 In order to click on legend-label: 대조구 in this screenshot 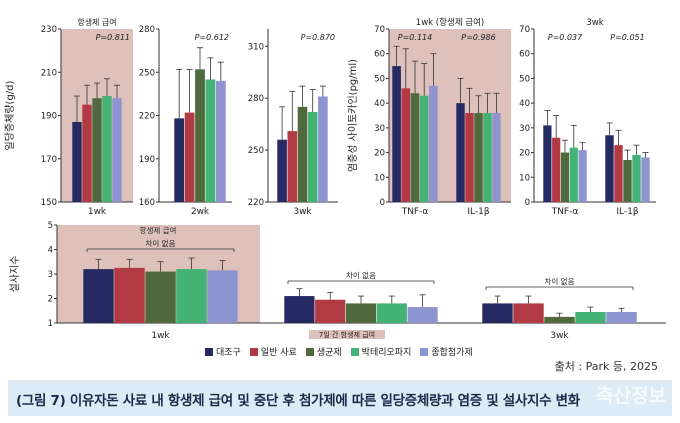, I will do `click(228, 353)`.